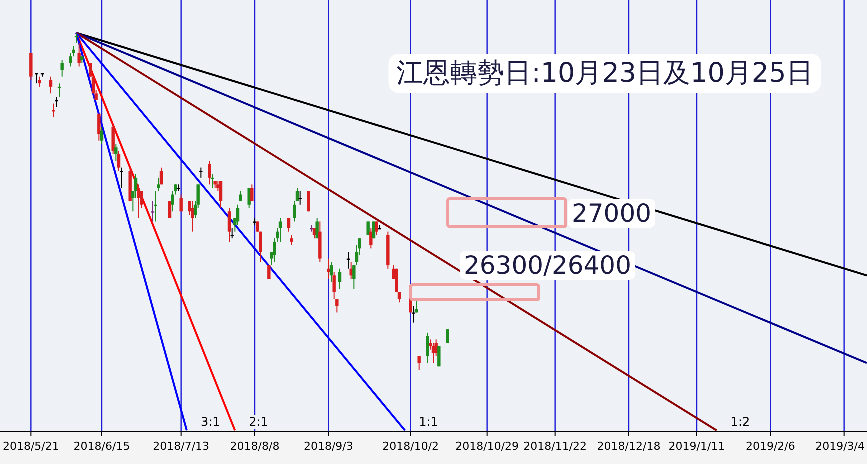 The height and width of the screenshot is (464, 867). Describe the element at coordinates (102, 446) in the screenshot. I see `x-tick-label: 2018/6/15` at that location.